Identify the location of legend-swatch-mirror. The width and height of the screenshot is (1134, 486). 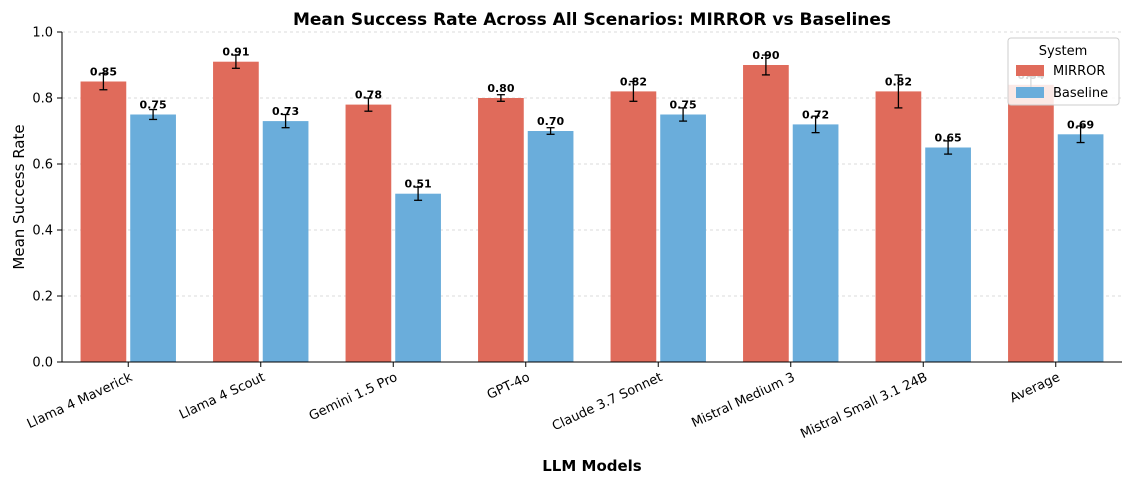
(1030, 70).